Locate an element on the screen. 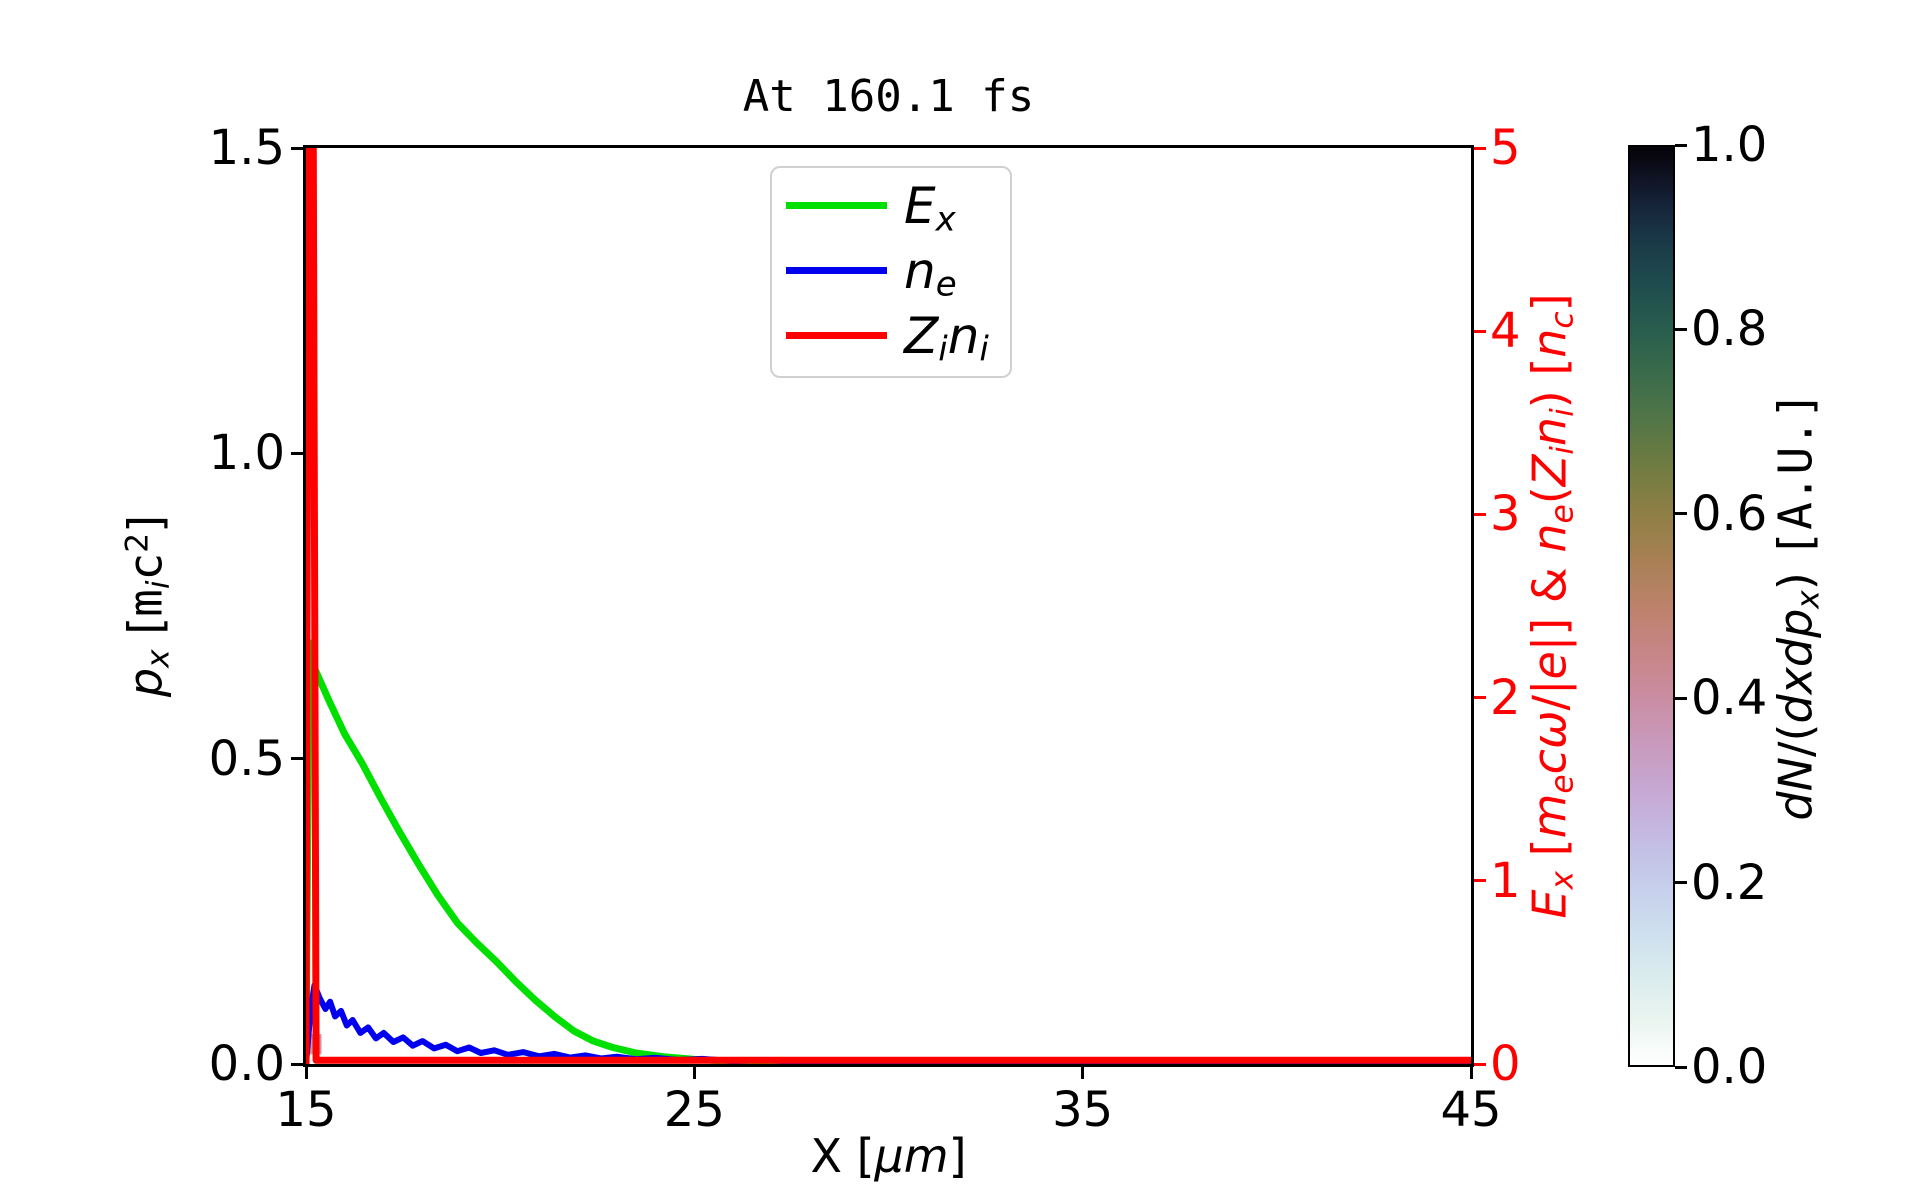 The width and height of the screenshot is (1920, 1200). legend-label-ne: ne is located at coordinates (930, 272).